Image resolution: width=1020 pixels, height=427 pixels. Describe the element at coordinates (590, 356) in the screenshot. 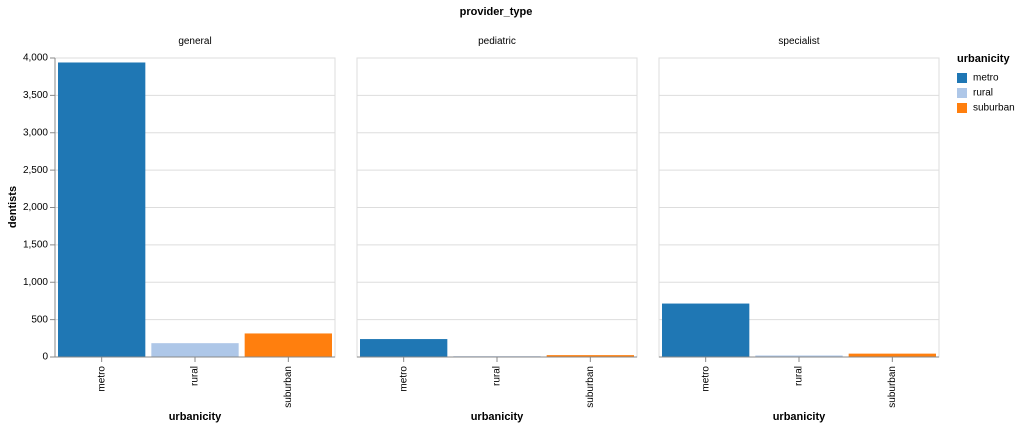

I see `bar-pediatric-suburban` at that location.